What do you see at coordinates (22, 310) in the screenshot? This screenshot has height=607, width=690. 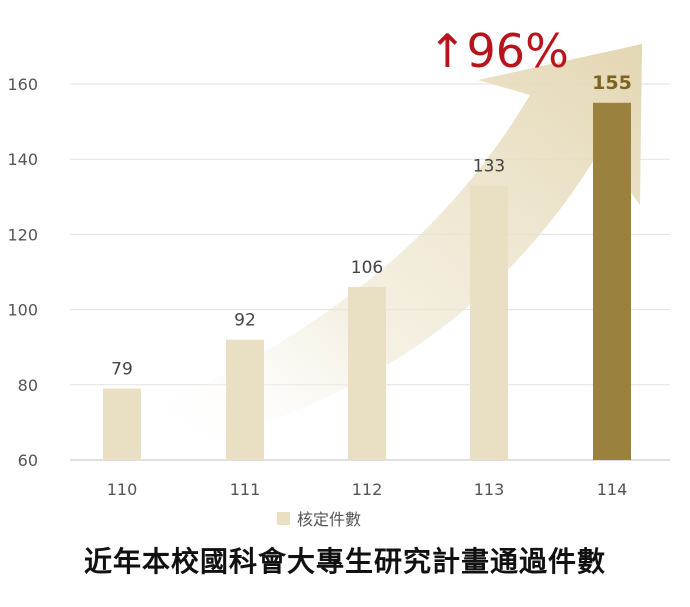 I see `y-tick-label-100: 100` at bounding box center [22, 310].